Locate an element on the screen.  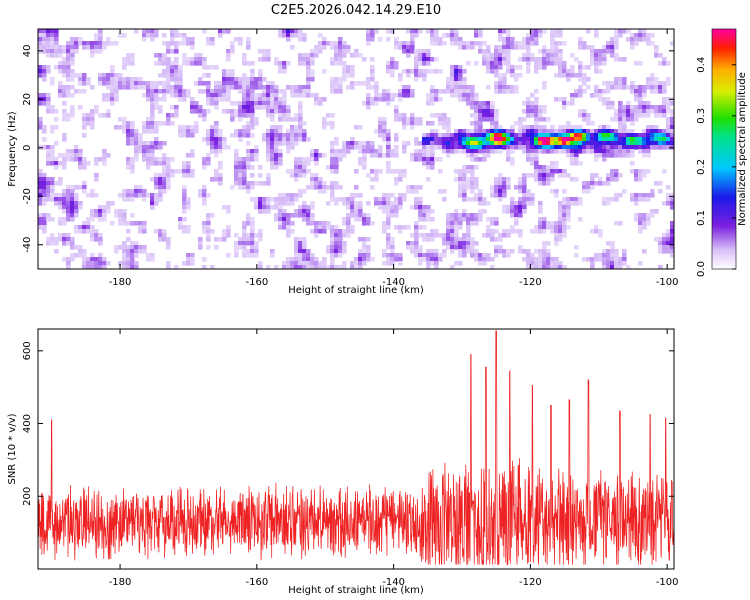
snr-x-tick-label: -100 is located at coordinates (667, 582).